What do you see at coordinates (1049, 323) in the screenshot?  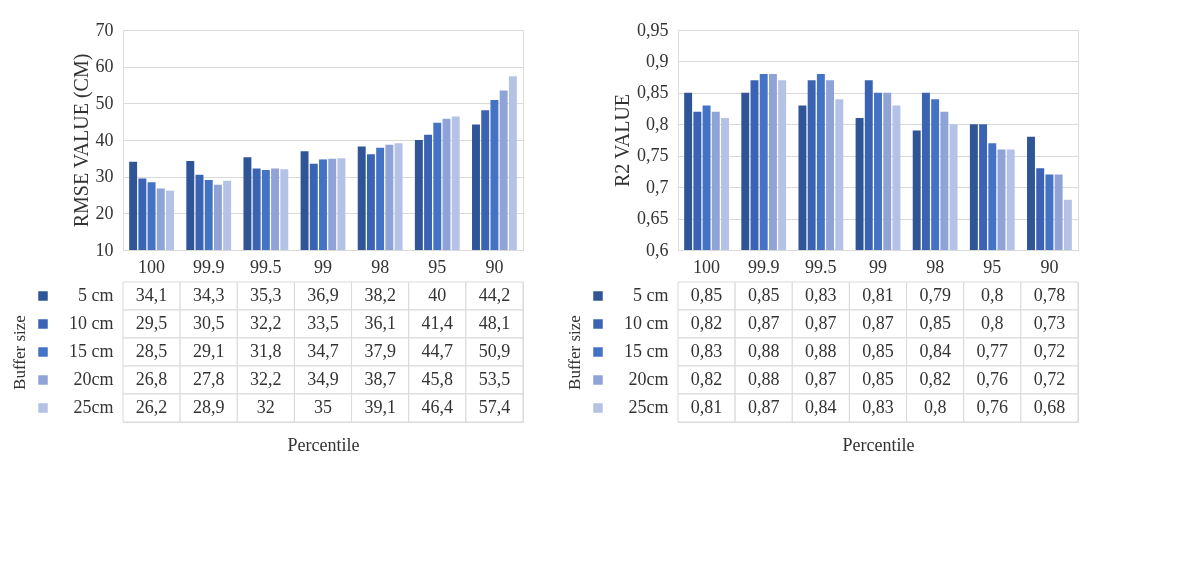 I see `data-label: 0,73` at bounding box center [1049, 323].